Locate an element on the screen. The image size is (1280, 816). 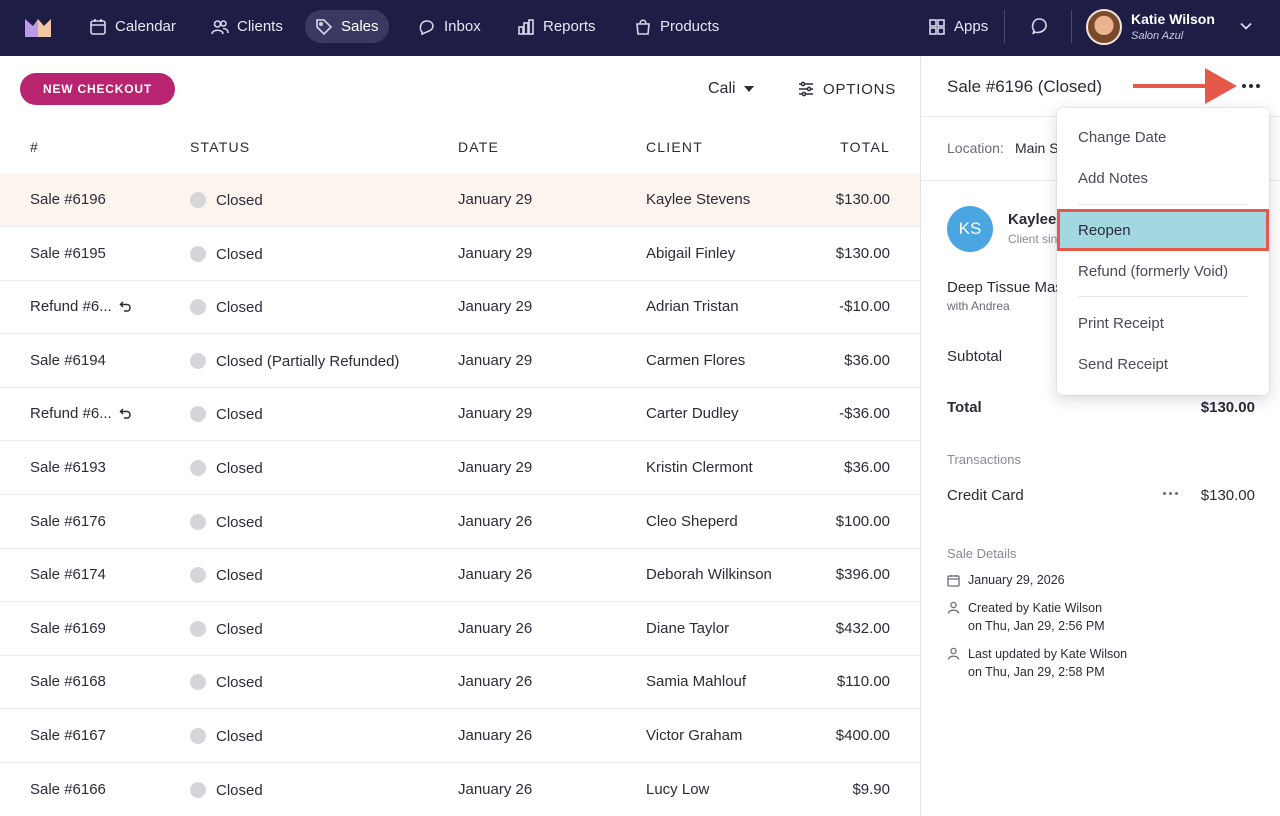
user-name: Katie Wilson is located at coordinates (1173, 19).